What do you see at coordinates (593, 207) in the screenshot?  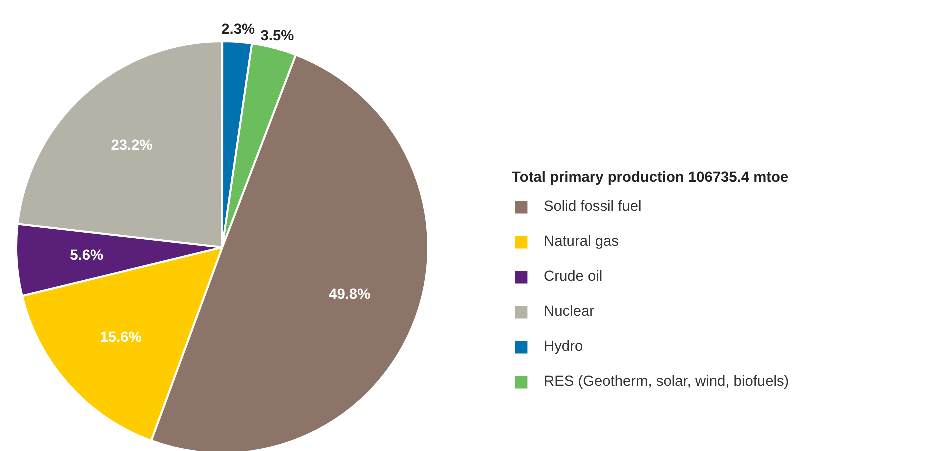 I see `legend-label: Solid fossil fuel` at bounding box center [593, 207].